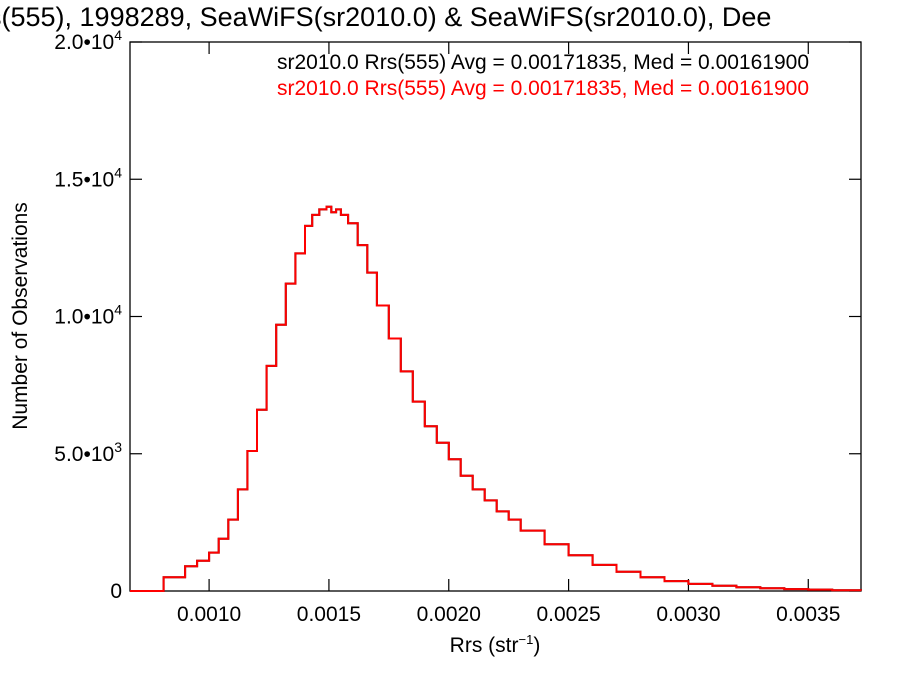  Describe the element at coordinates (209, 614) in the screenshot. I see `x-tick-label: 0.0010` at that location.